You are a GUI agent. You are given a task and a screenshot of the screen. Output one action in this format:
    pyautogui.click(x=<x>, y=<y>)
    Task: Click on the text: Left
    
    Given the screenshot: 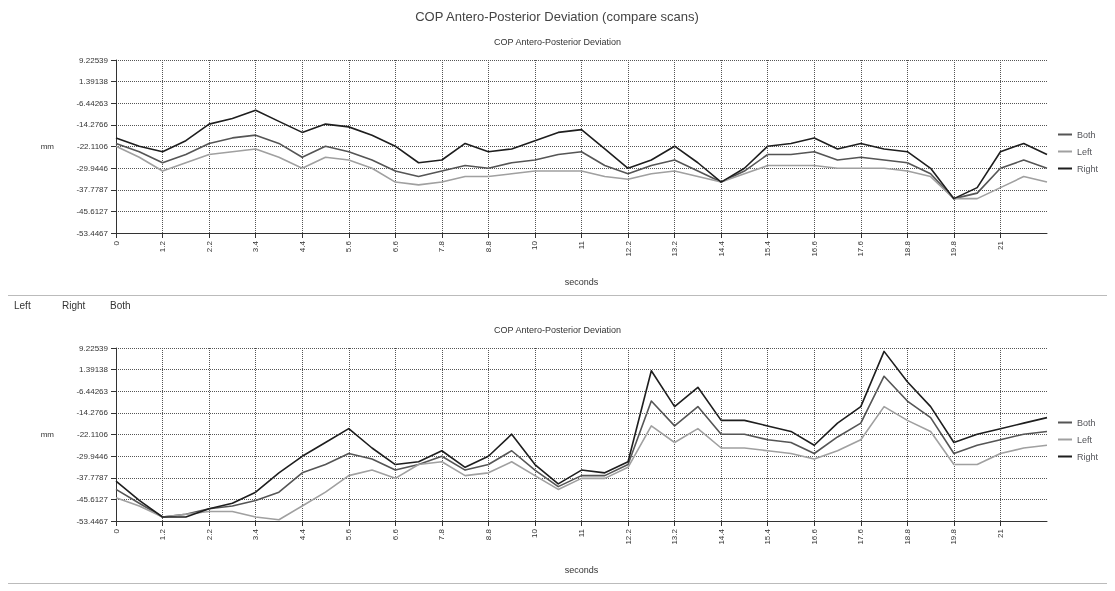 What is the action you would take?
    pyautogui.click(x=22, y=305)
    